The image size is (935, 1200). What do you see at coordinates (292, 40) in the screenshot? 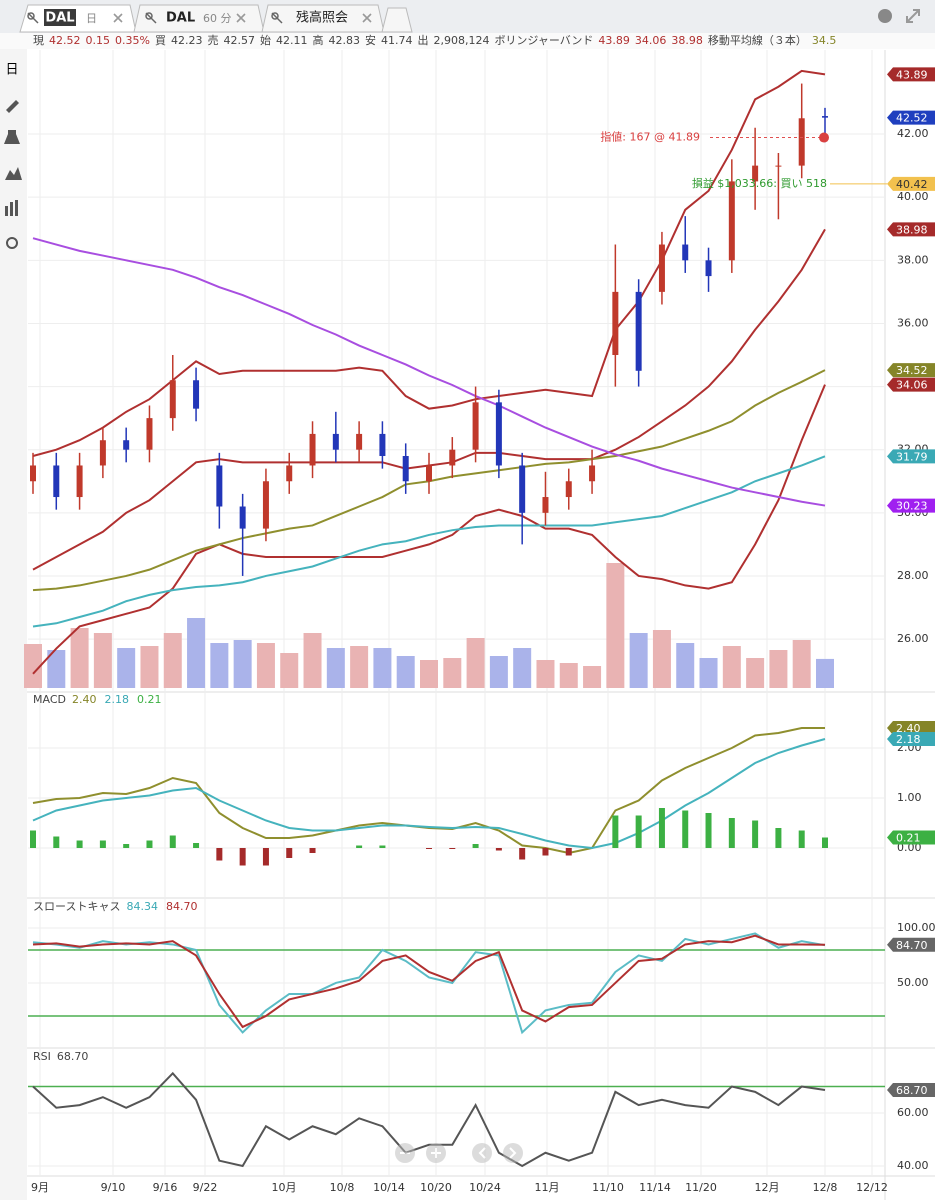
I see `quote-item: 42.11` at bounding box center [292, 40].